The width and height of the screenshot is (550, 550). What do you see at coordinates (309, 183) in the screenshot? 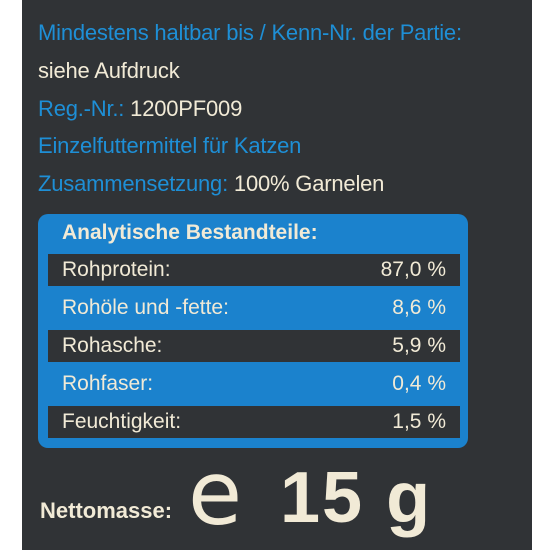
I see `composition-value: 100% Garnelen` at bounding box center [309, 183].